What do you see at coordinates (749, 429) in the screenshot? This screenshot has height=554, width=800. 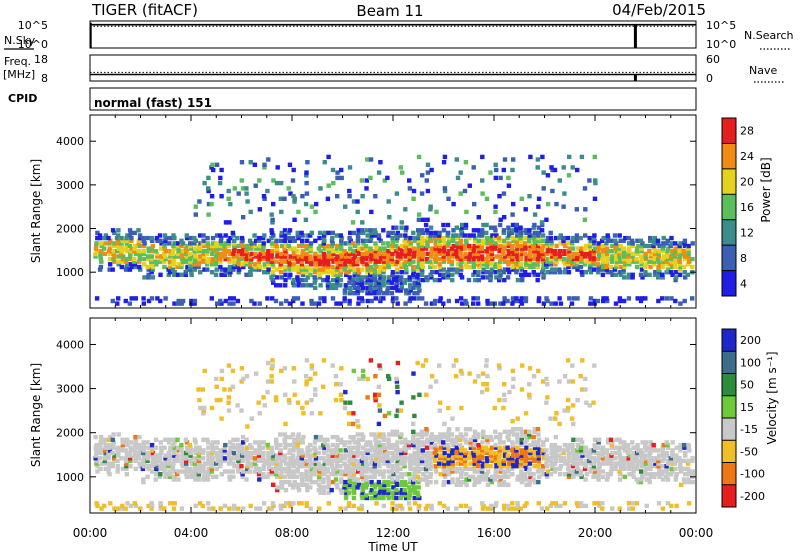 I see `colorbar-tick-label: -15` at bounding box center [749, 429].